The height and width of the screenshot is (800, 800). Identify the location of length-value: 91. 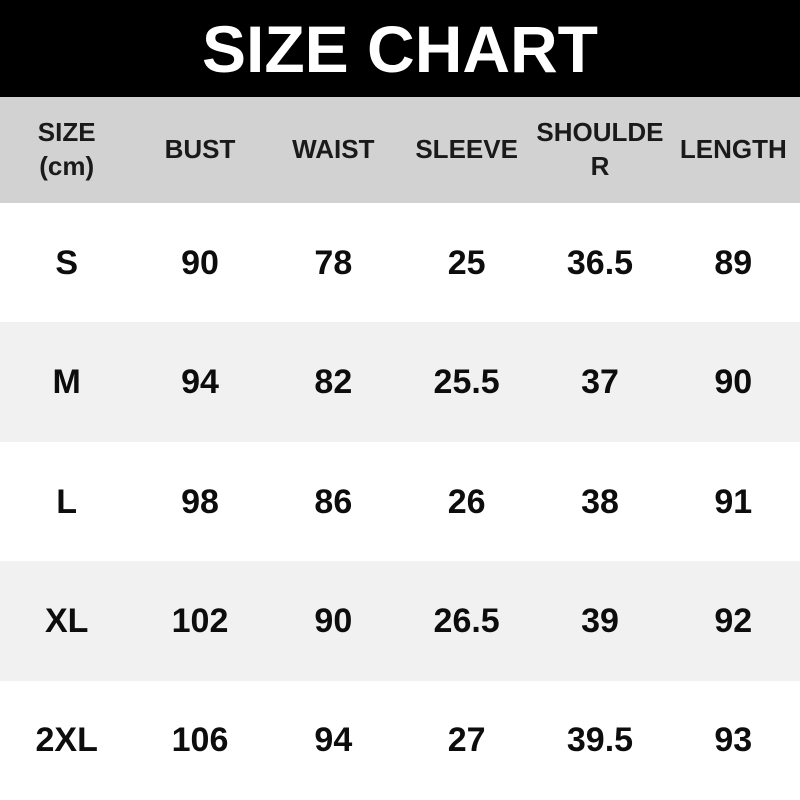
(733, 501).